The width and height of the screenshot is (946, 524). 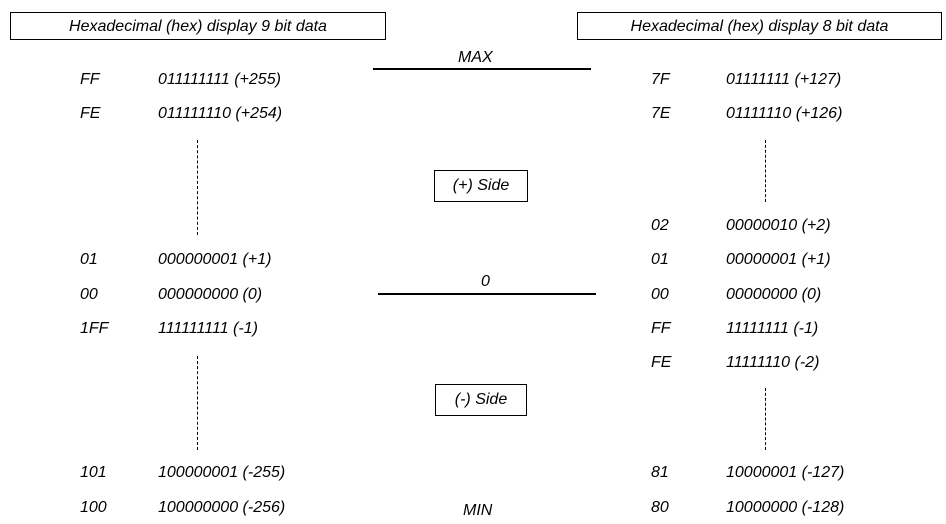 What do you see at coordinates (661, 328) in the screenshot?
I see `right-hex: FF` at bounding box center [661, 328].